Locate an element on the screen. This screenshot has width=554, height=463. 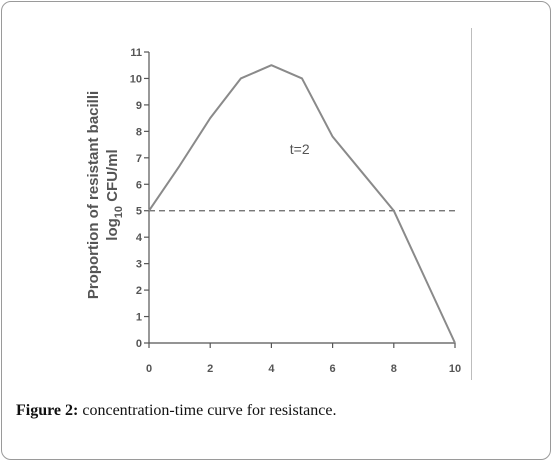
y-tick-label: 11 is located at coordinates (136, 53).